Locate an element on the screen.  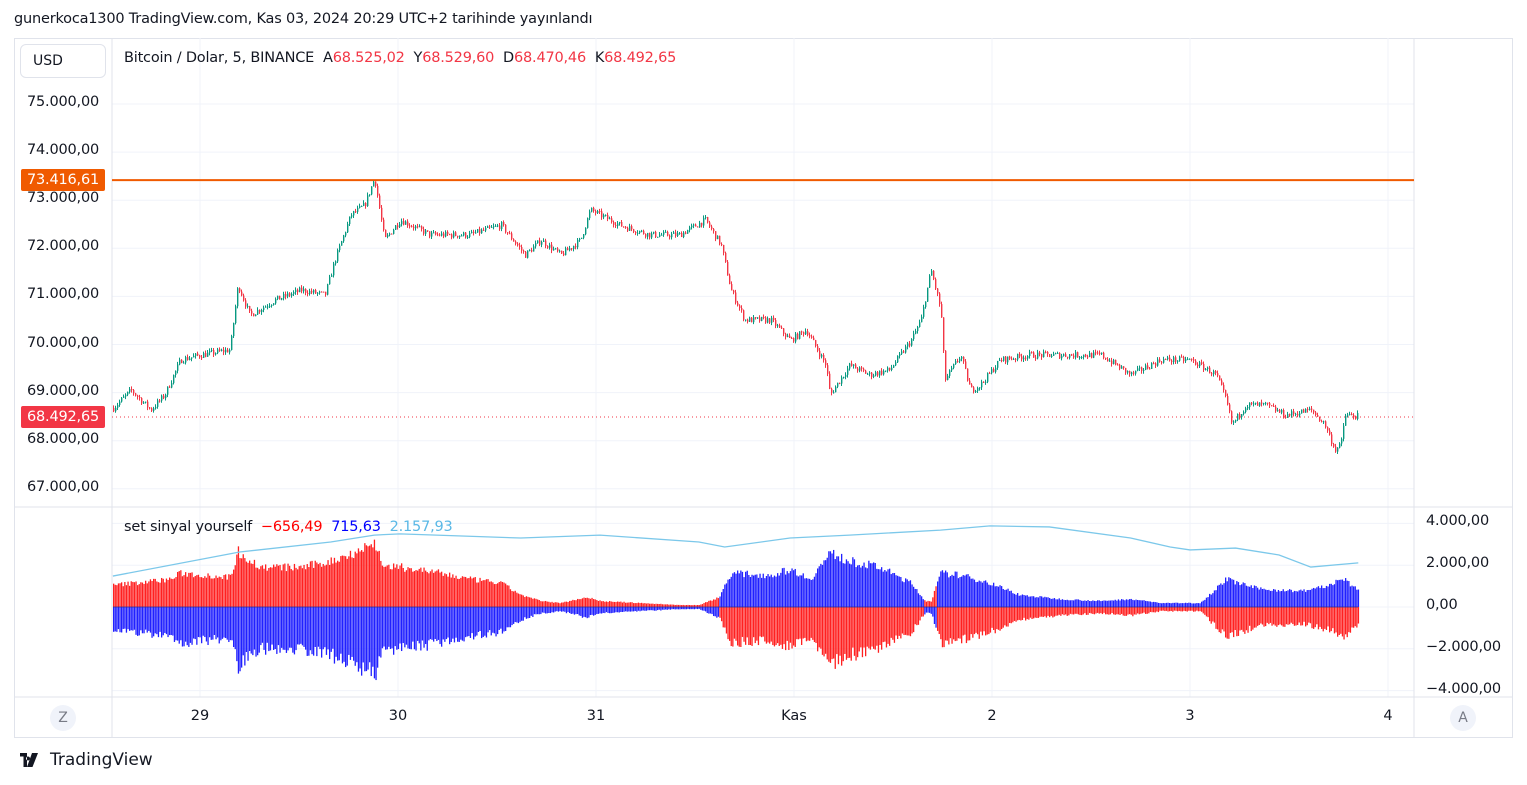
scale-z-button: Z is located at coordinates (63, 718).